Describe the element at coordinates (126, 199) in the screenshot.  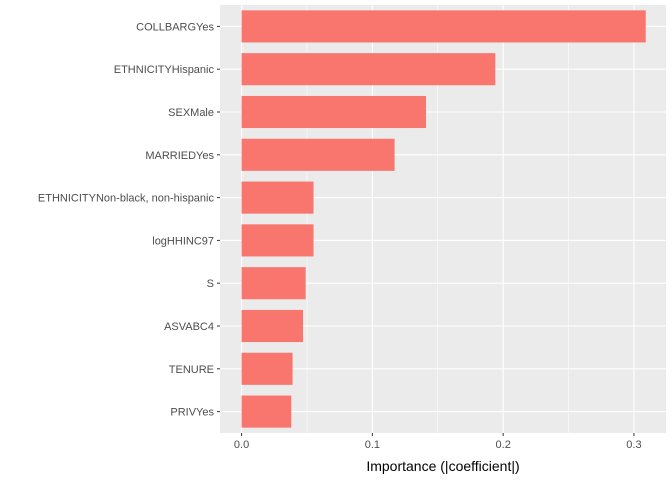
I see `y-tick-label: ETHNICITYNon-black, non-hispanic` at that location.